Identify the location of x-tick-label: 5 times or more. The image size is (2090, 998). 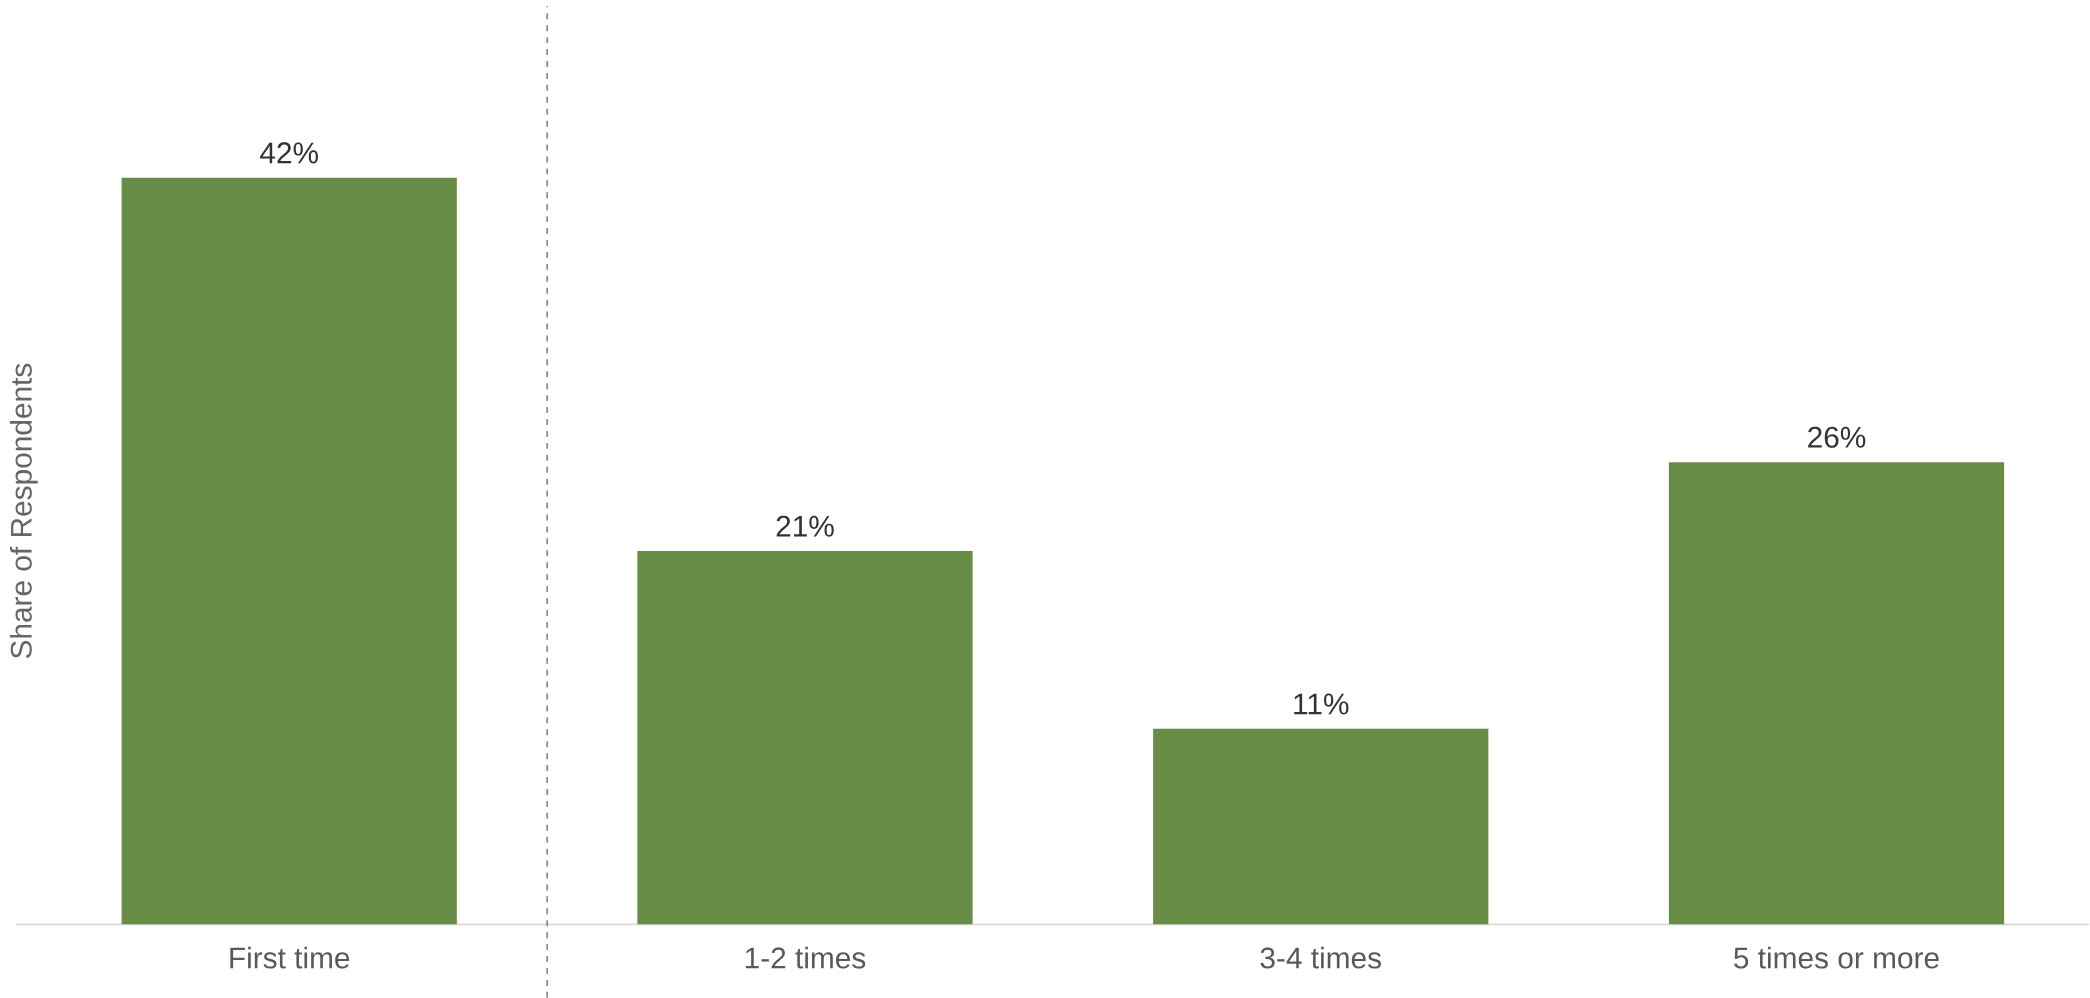
(1836, 957).